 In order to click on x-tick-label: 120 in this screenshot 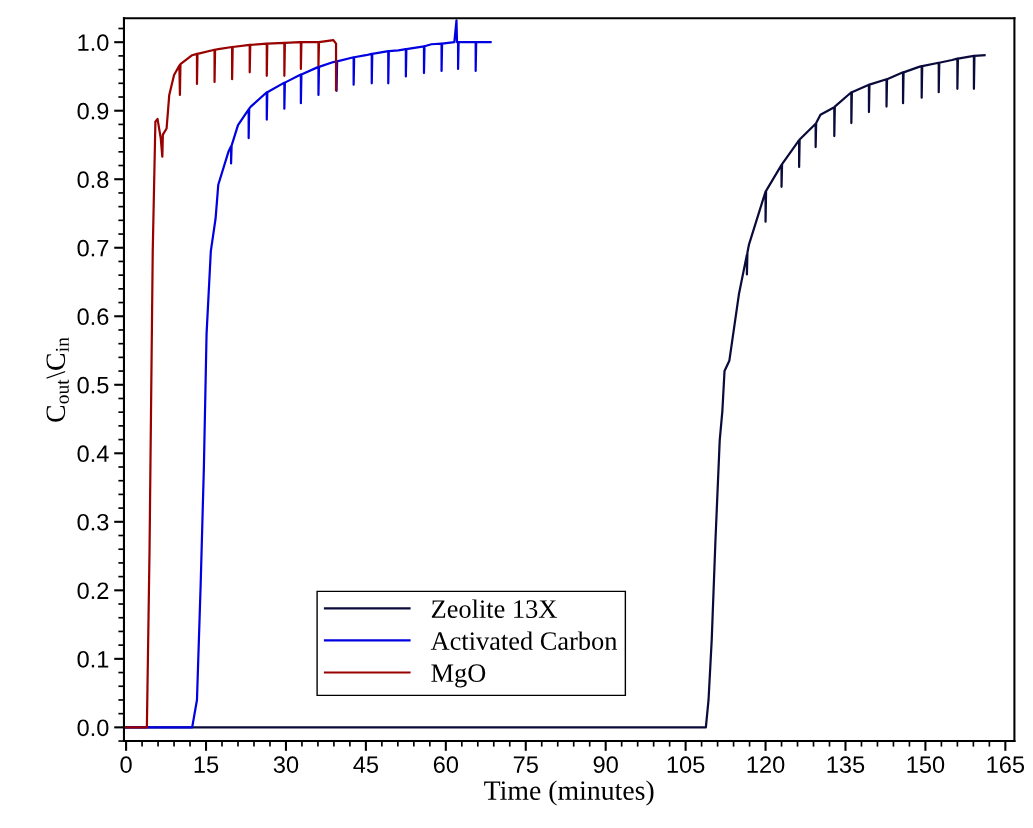, I will do `click(766, 764)`.